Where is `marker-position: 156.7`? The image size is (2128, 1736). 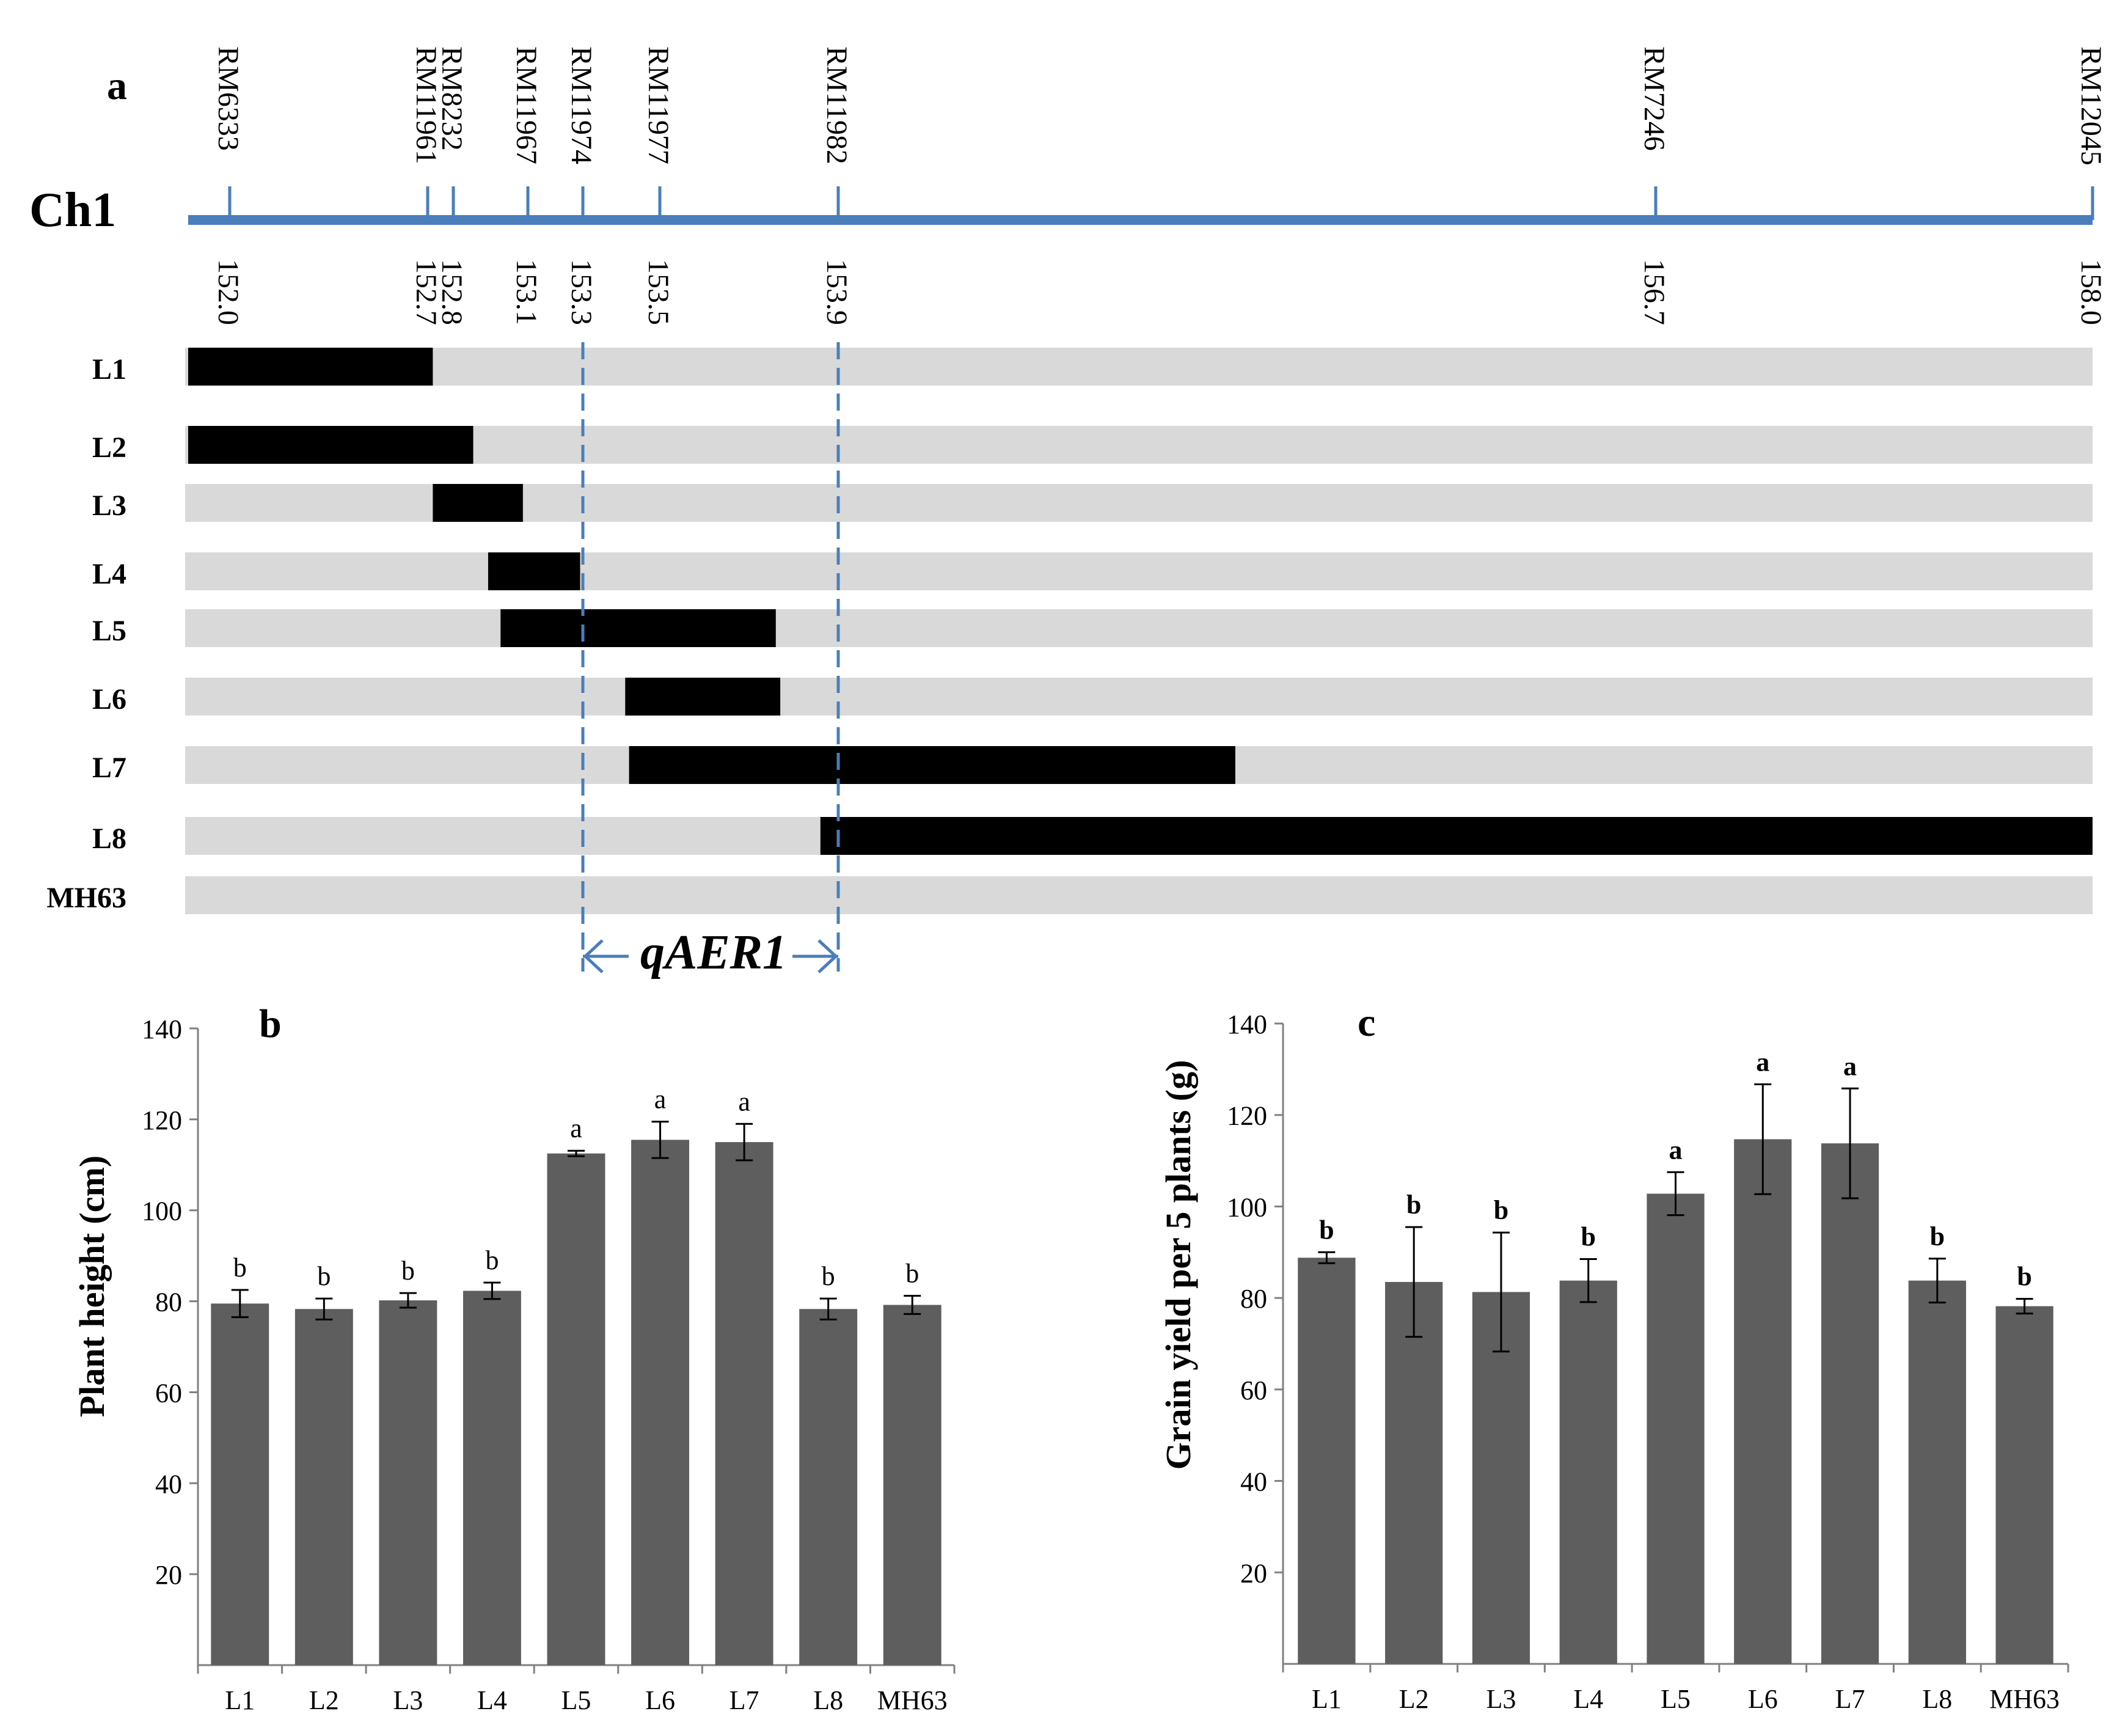
marker-position: 156.7 is located at coordinates (1654, 292).